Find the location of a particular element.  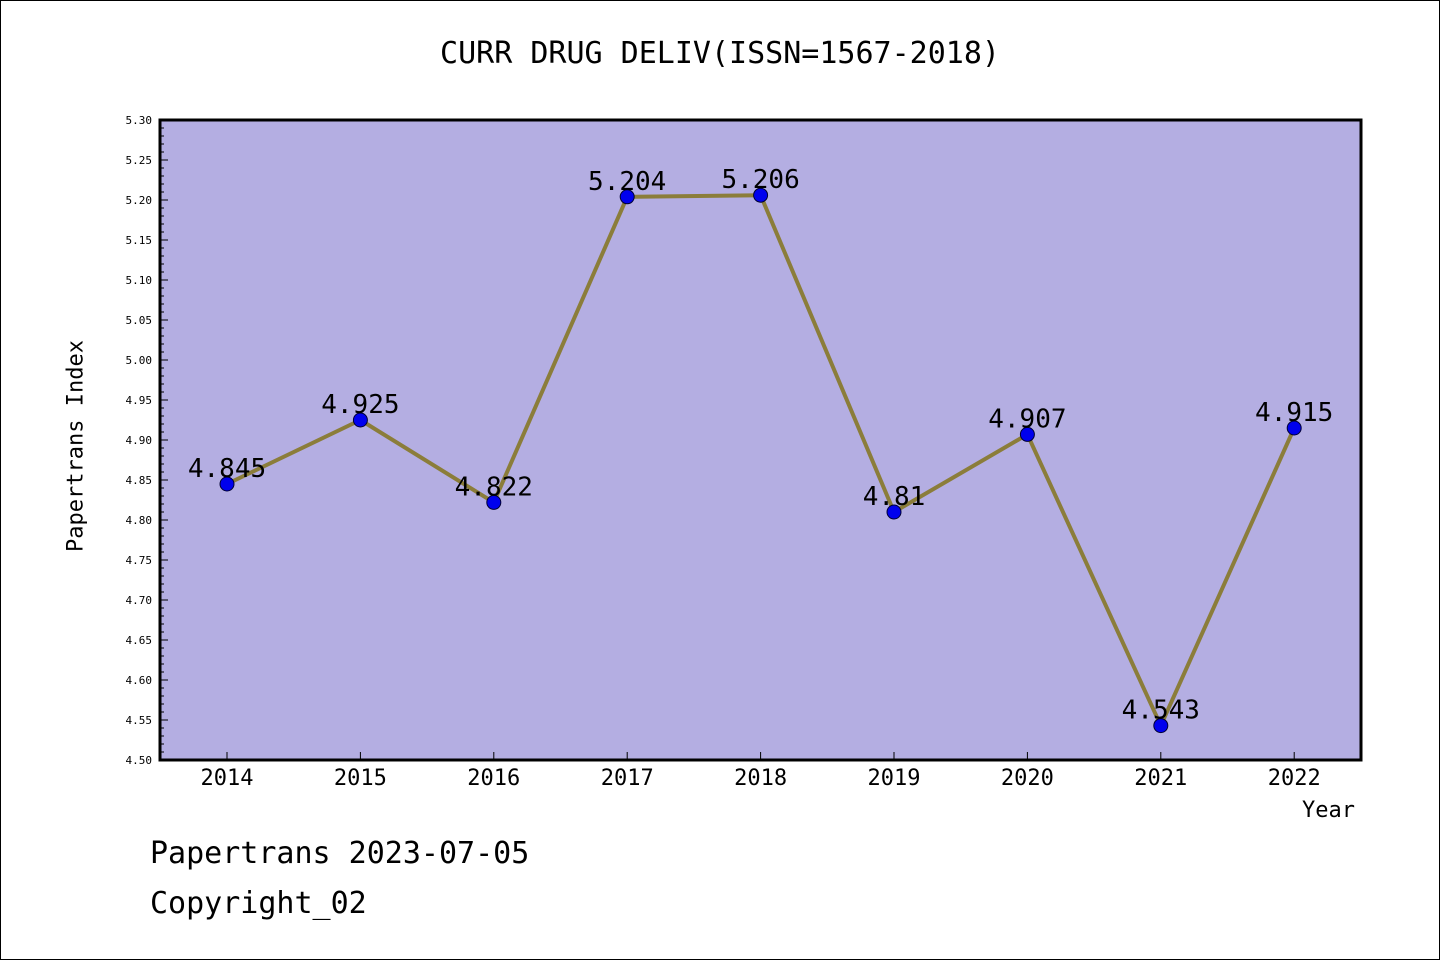

y-tick-label: 4.90 is located at coordinates (139, 440).